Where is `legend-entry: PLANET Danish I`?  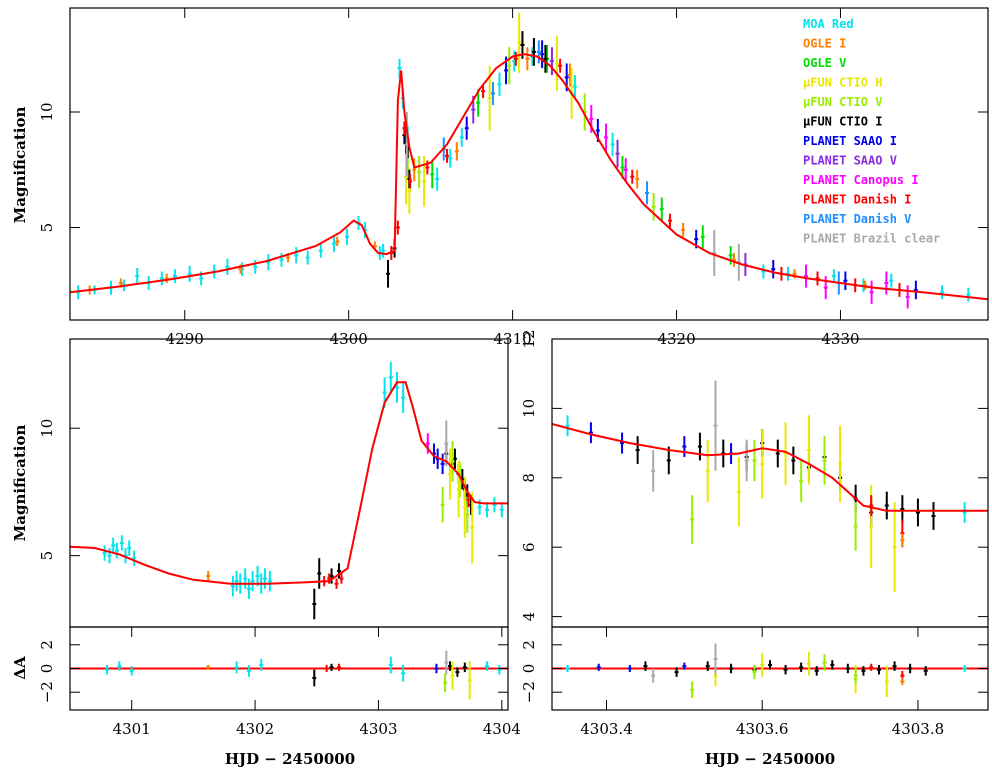 legend-entry: PLANET Danish I is located at coordinates (857, 200).